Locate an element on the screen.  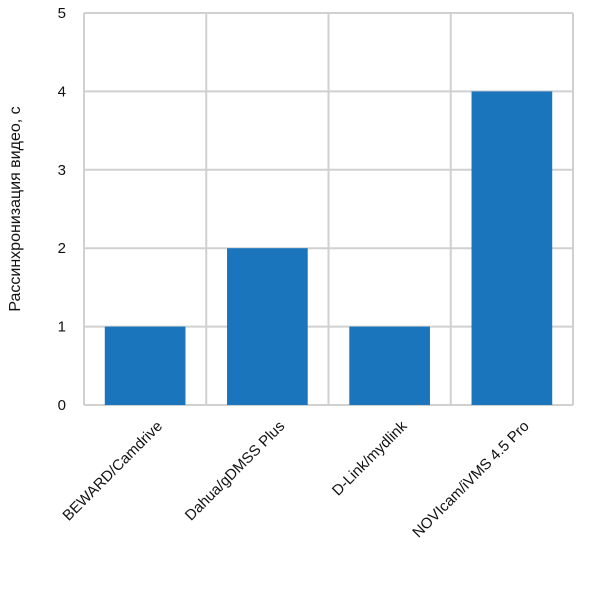
y-tick-label: 5 is located at coordinates (62, 13).